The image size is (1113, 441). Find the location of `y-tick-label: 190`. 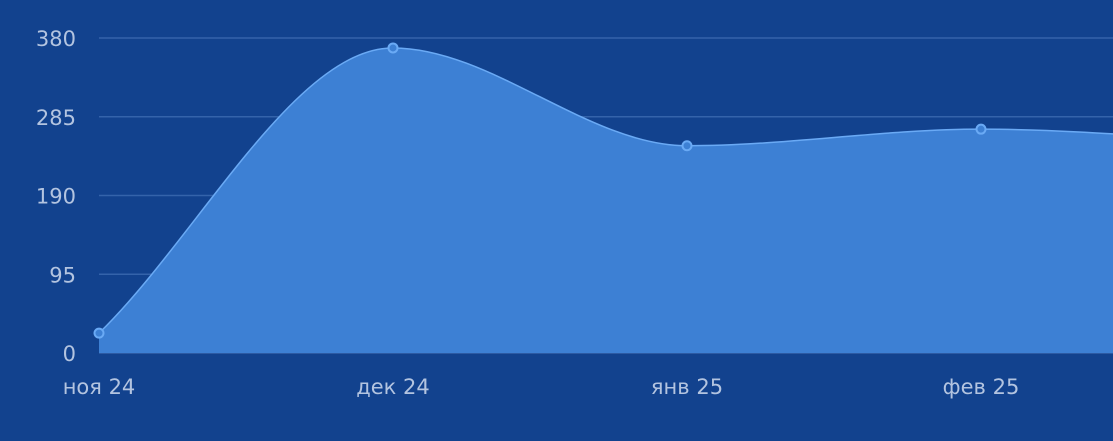

y-tick-label: 190 is located at coordinates (56, 197).